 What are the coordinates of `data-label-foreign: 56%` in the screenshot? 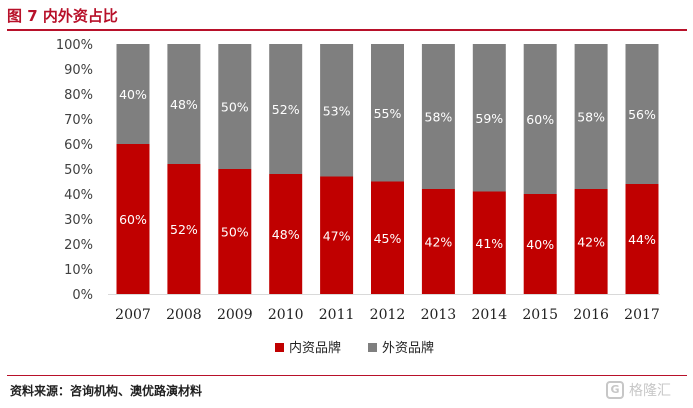 It's located at (642, 114).